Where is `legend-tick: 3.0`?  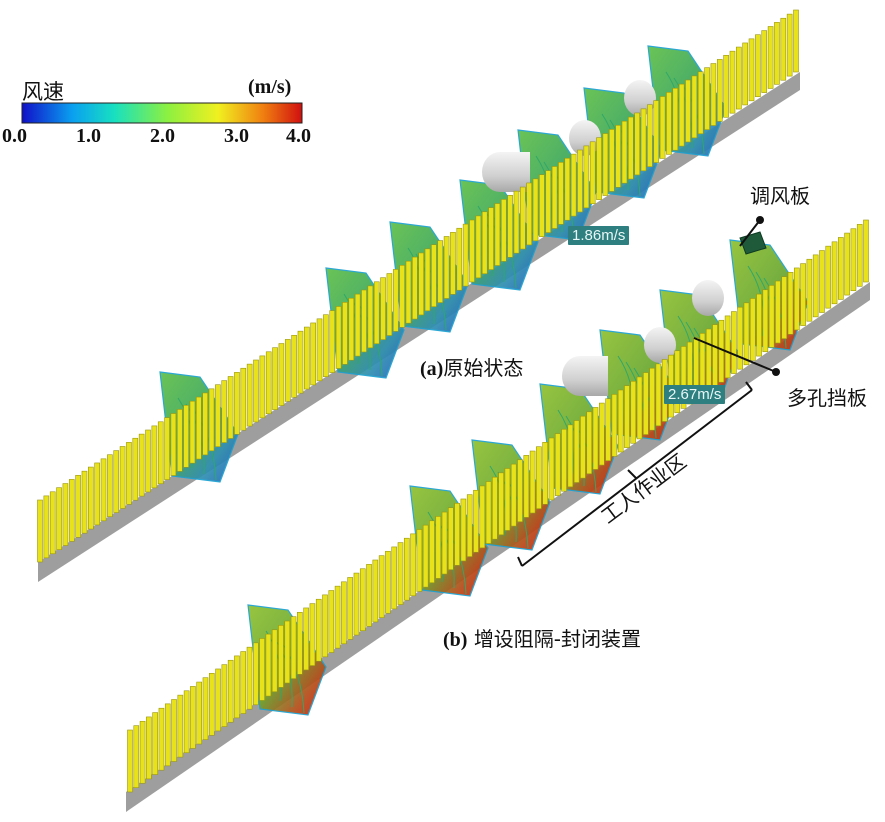 legend-tick: 3.0 is located at coordinates (236, 136).